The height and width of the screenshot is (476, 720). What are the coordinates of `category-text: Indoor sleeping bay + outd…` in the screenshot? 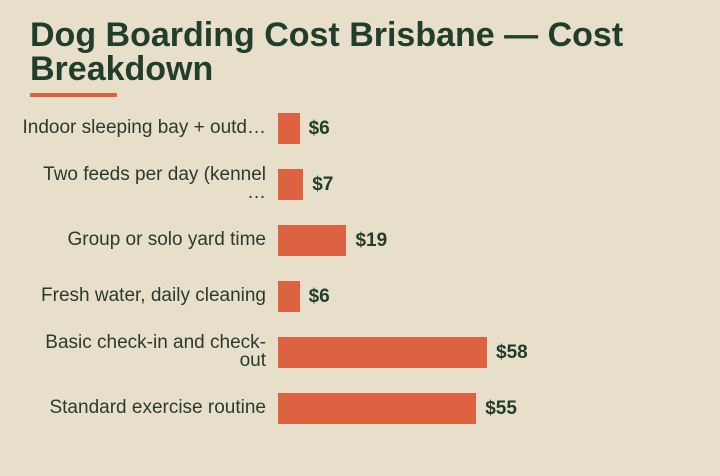 It's located at (144, 127).